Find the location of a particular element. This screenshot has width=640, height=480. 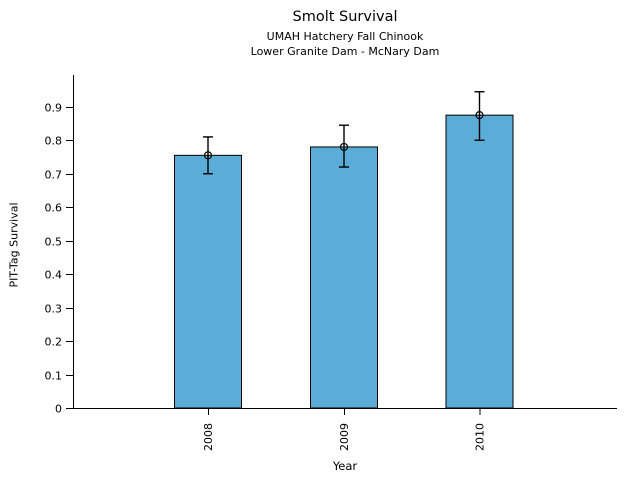

y-tick-label: 0.7 is located at coordinates (54, 175).